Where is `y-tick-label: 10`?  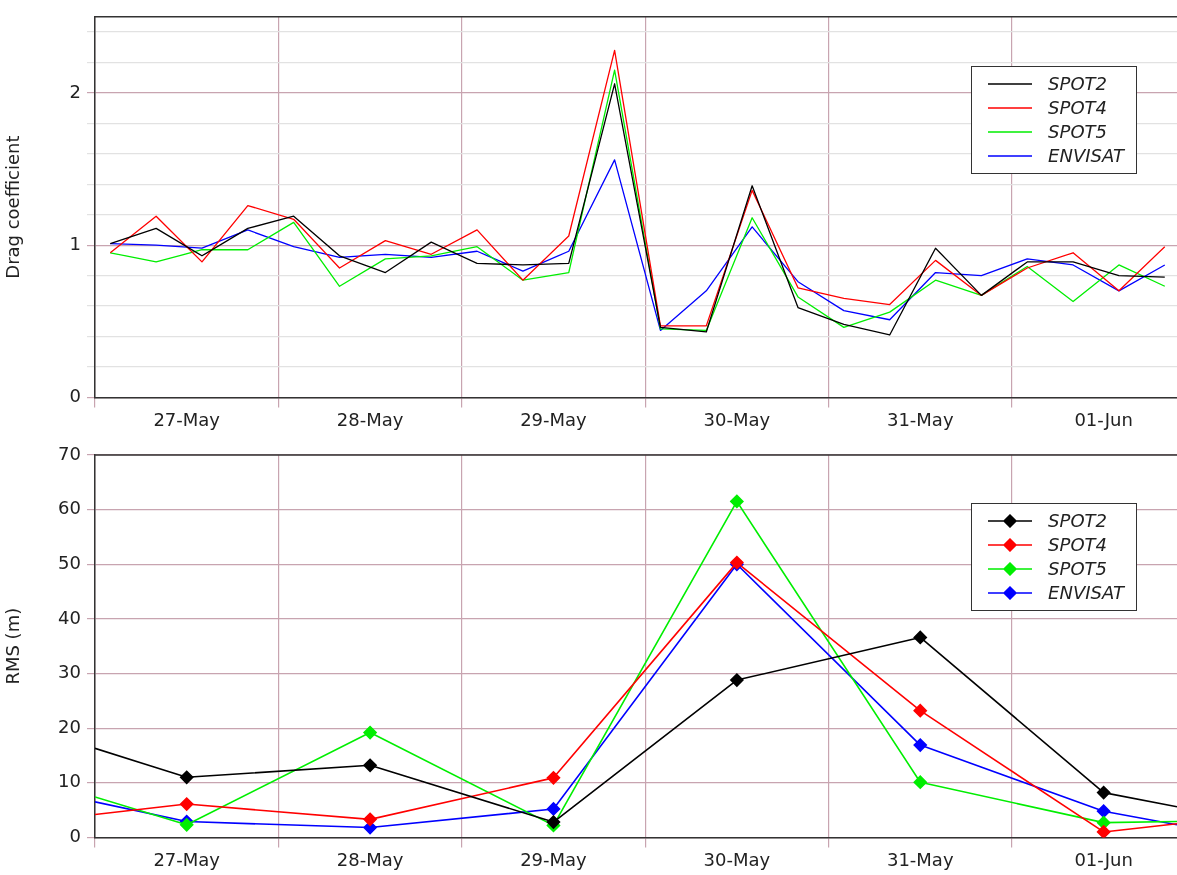
y-tick-label: 10 is located at coordinates (69, 781).